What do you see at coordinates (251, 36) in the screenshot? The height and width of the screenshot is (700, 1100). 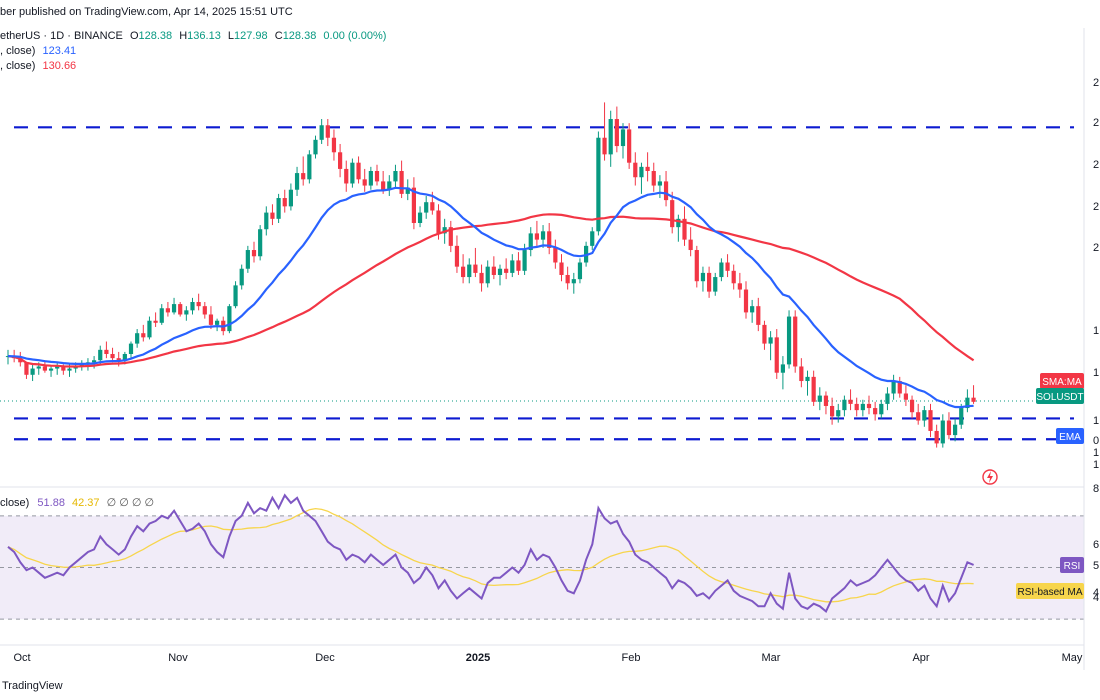 I see `low-value: 127.98` at bounding box center [251, 36].